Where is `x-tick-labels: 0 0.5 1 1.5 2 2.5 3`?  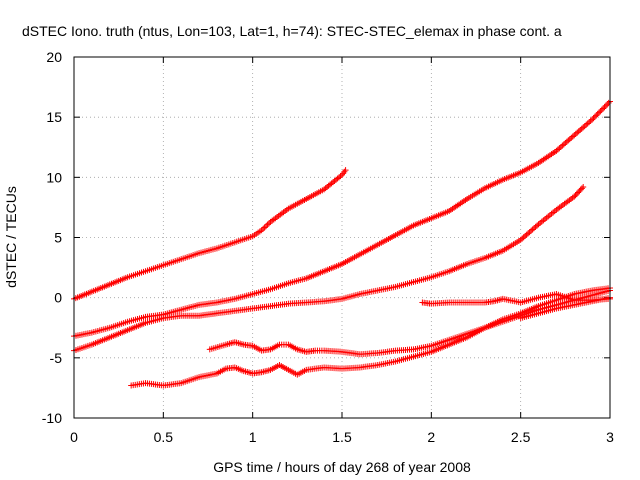
x-tick-labels: 0 0.5 1 1.5 2 2.5 3 is located at coordinates (342, 437).